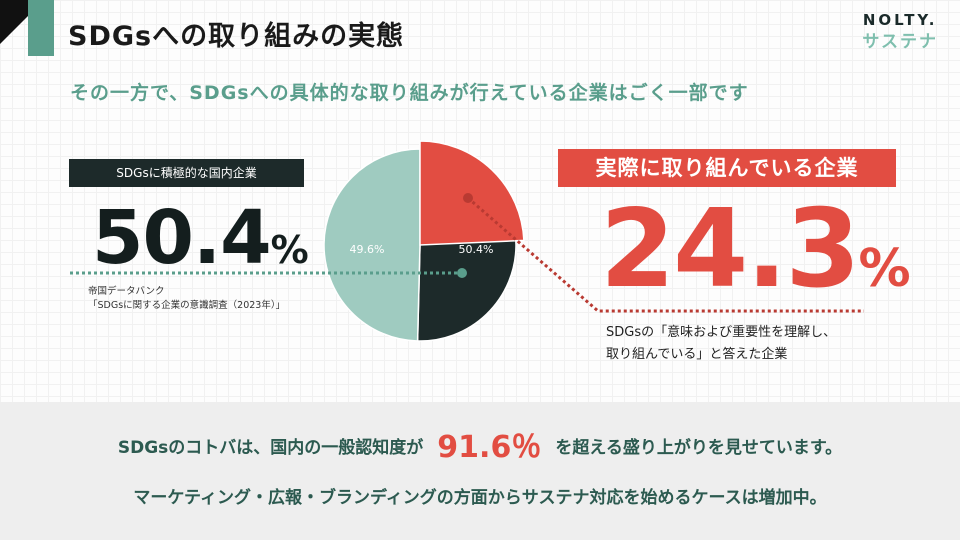  I want to click on logo-text-bottom: サステナ, so click(900, 42).